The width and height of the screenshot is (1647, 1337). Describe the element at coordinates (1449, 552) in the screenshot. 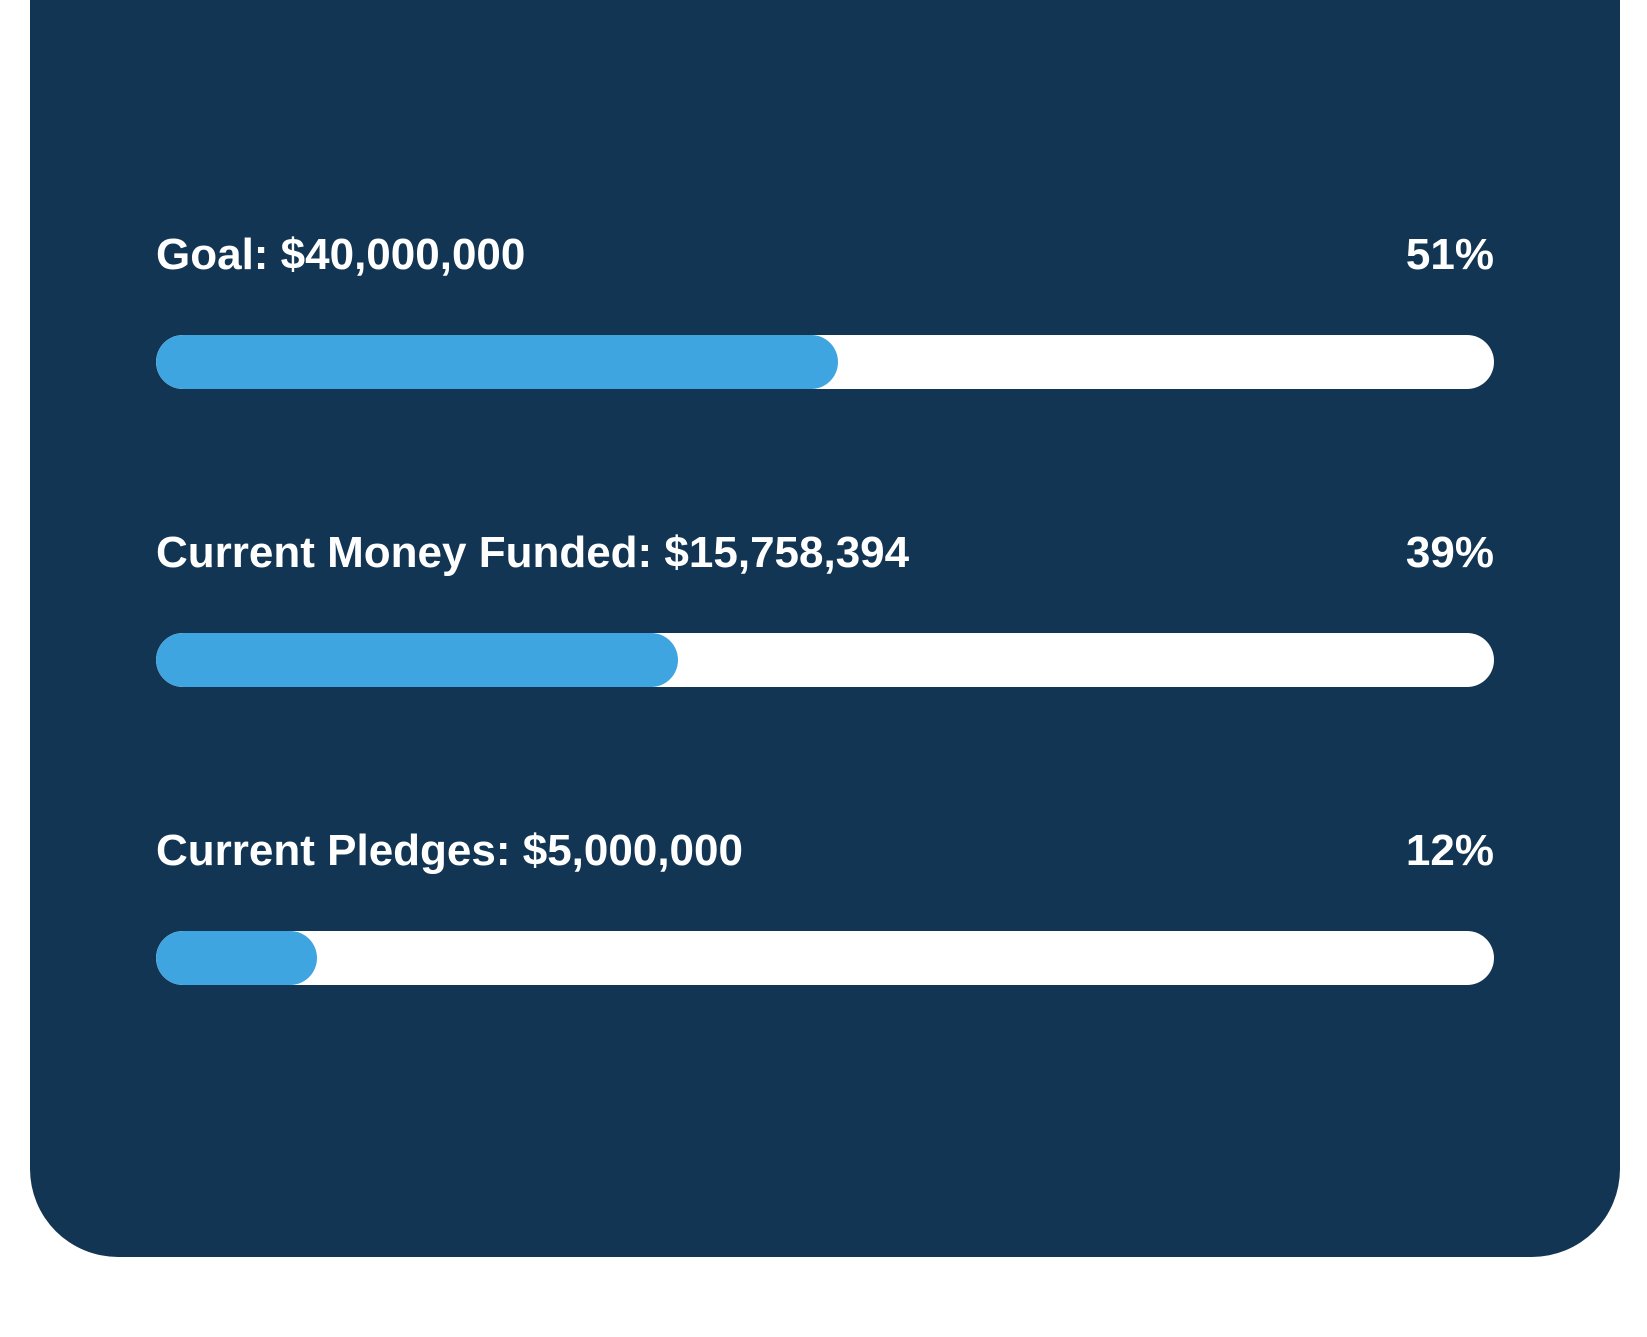

I see `progress-percent: 39%` at that location.